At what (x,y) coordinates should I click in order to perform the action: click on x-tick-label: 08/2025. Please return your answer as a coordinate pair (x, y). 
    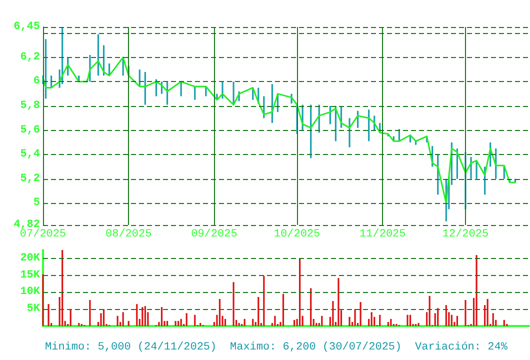
    Looking at the image, I should click on (128, 234).